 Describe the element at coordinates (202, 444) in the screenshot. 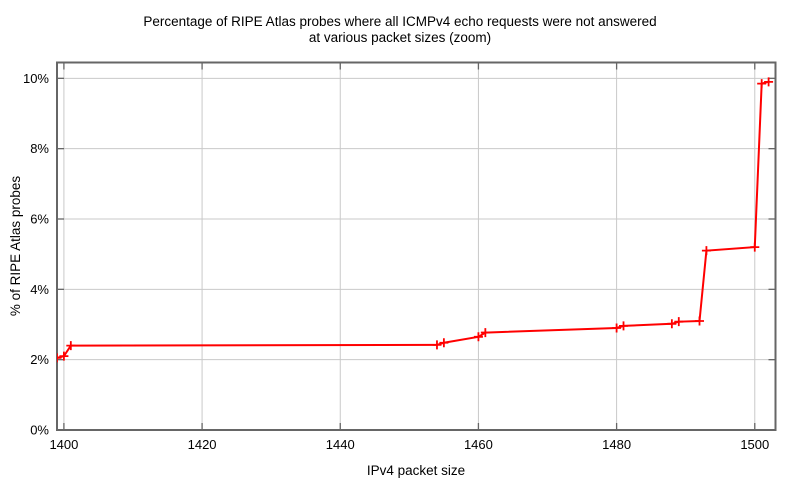

I see `x-tick-label: 1420` at that location.